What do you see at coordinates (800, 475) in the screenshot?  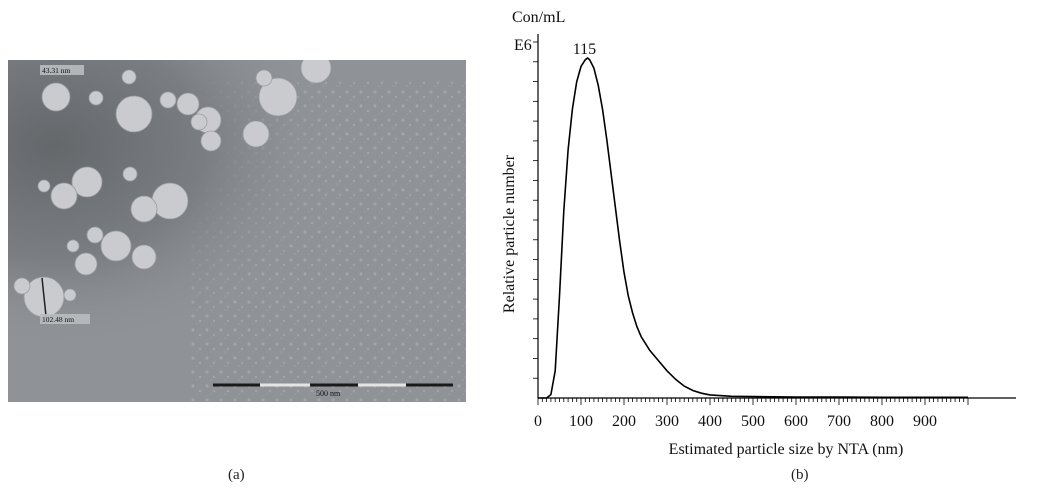 I see `caption-b: (b)` at bounding box center [800, 475].